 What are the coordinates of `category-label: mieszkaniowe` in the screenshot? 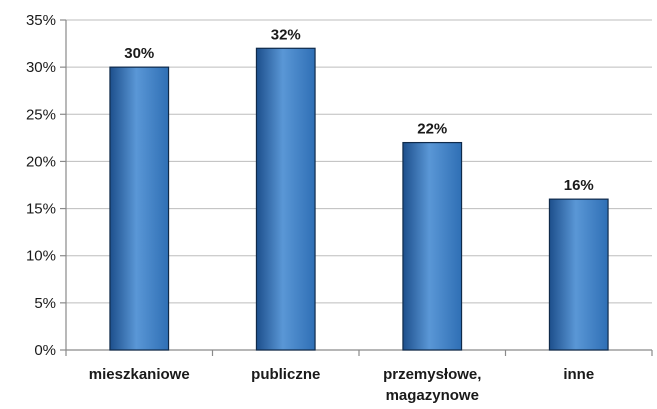 It's located at (139, 374).